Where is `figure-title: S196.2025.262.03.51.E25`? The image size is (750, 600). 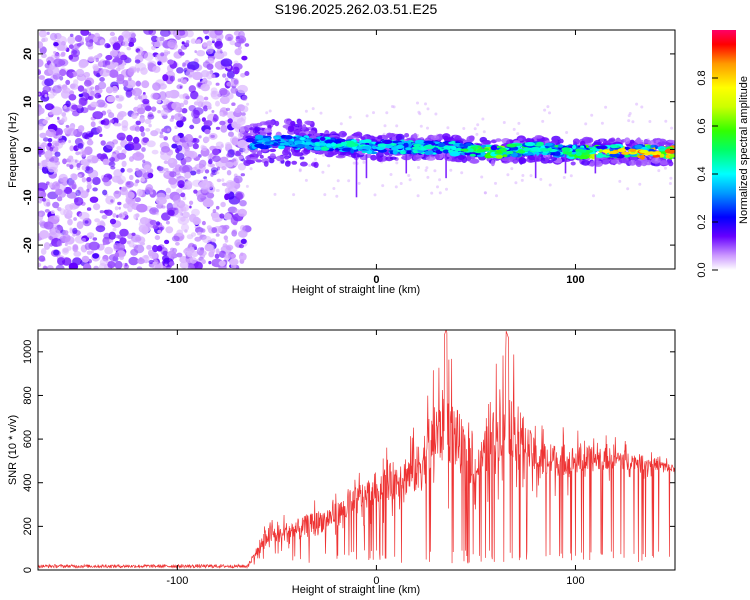 figure-title: S196.2025.262.03.51.E25 is located at coordinates (356, 9).